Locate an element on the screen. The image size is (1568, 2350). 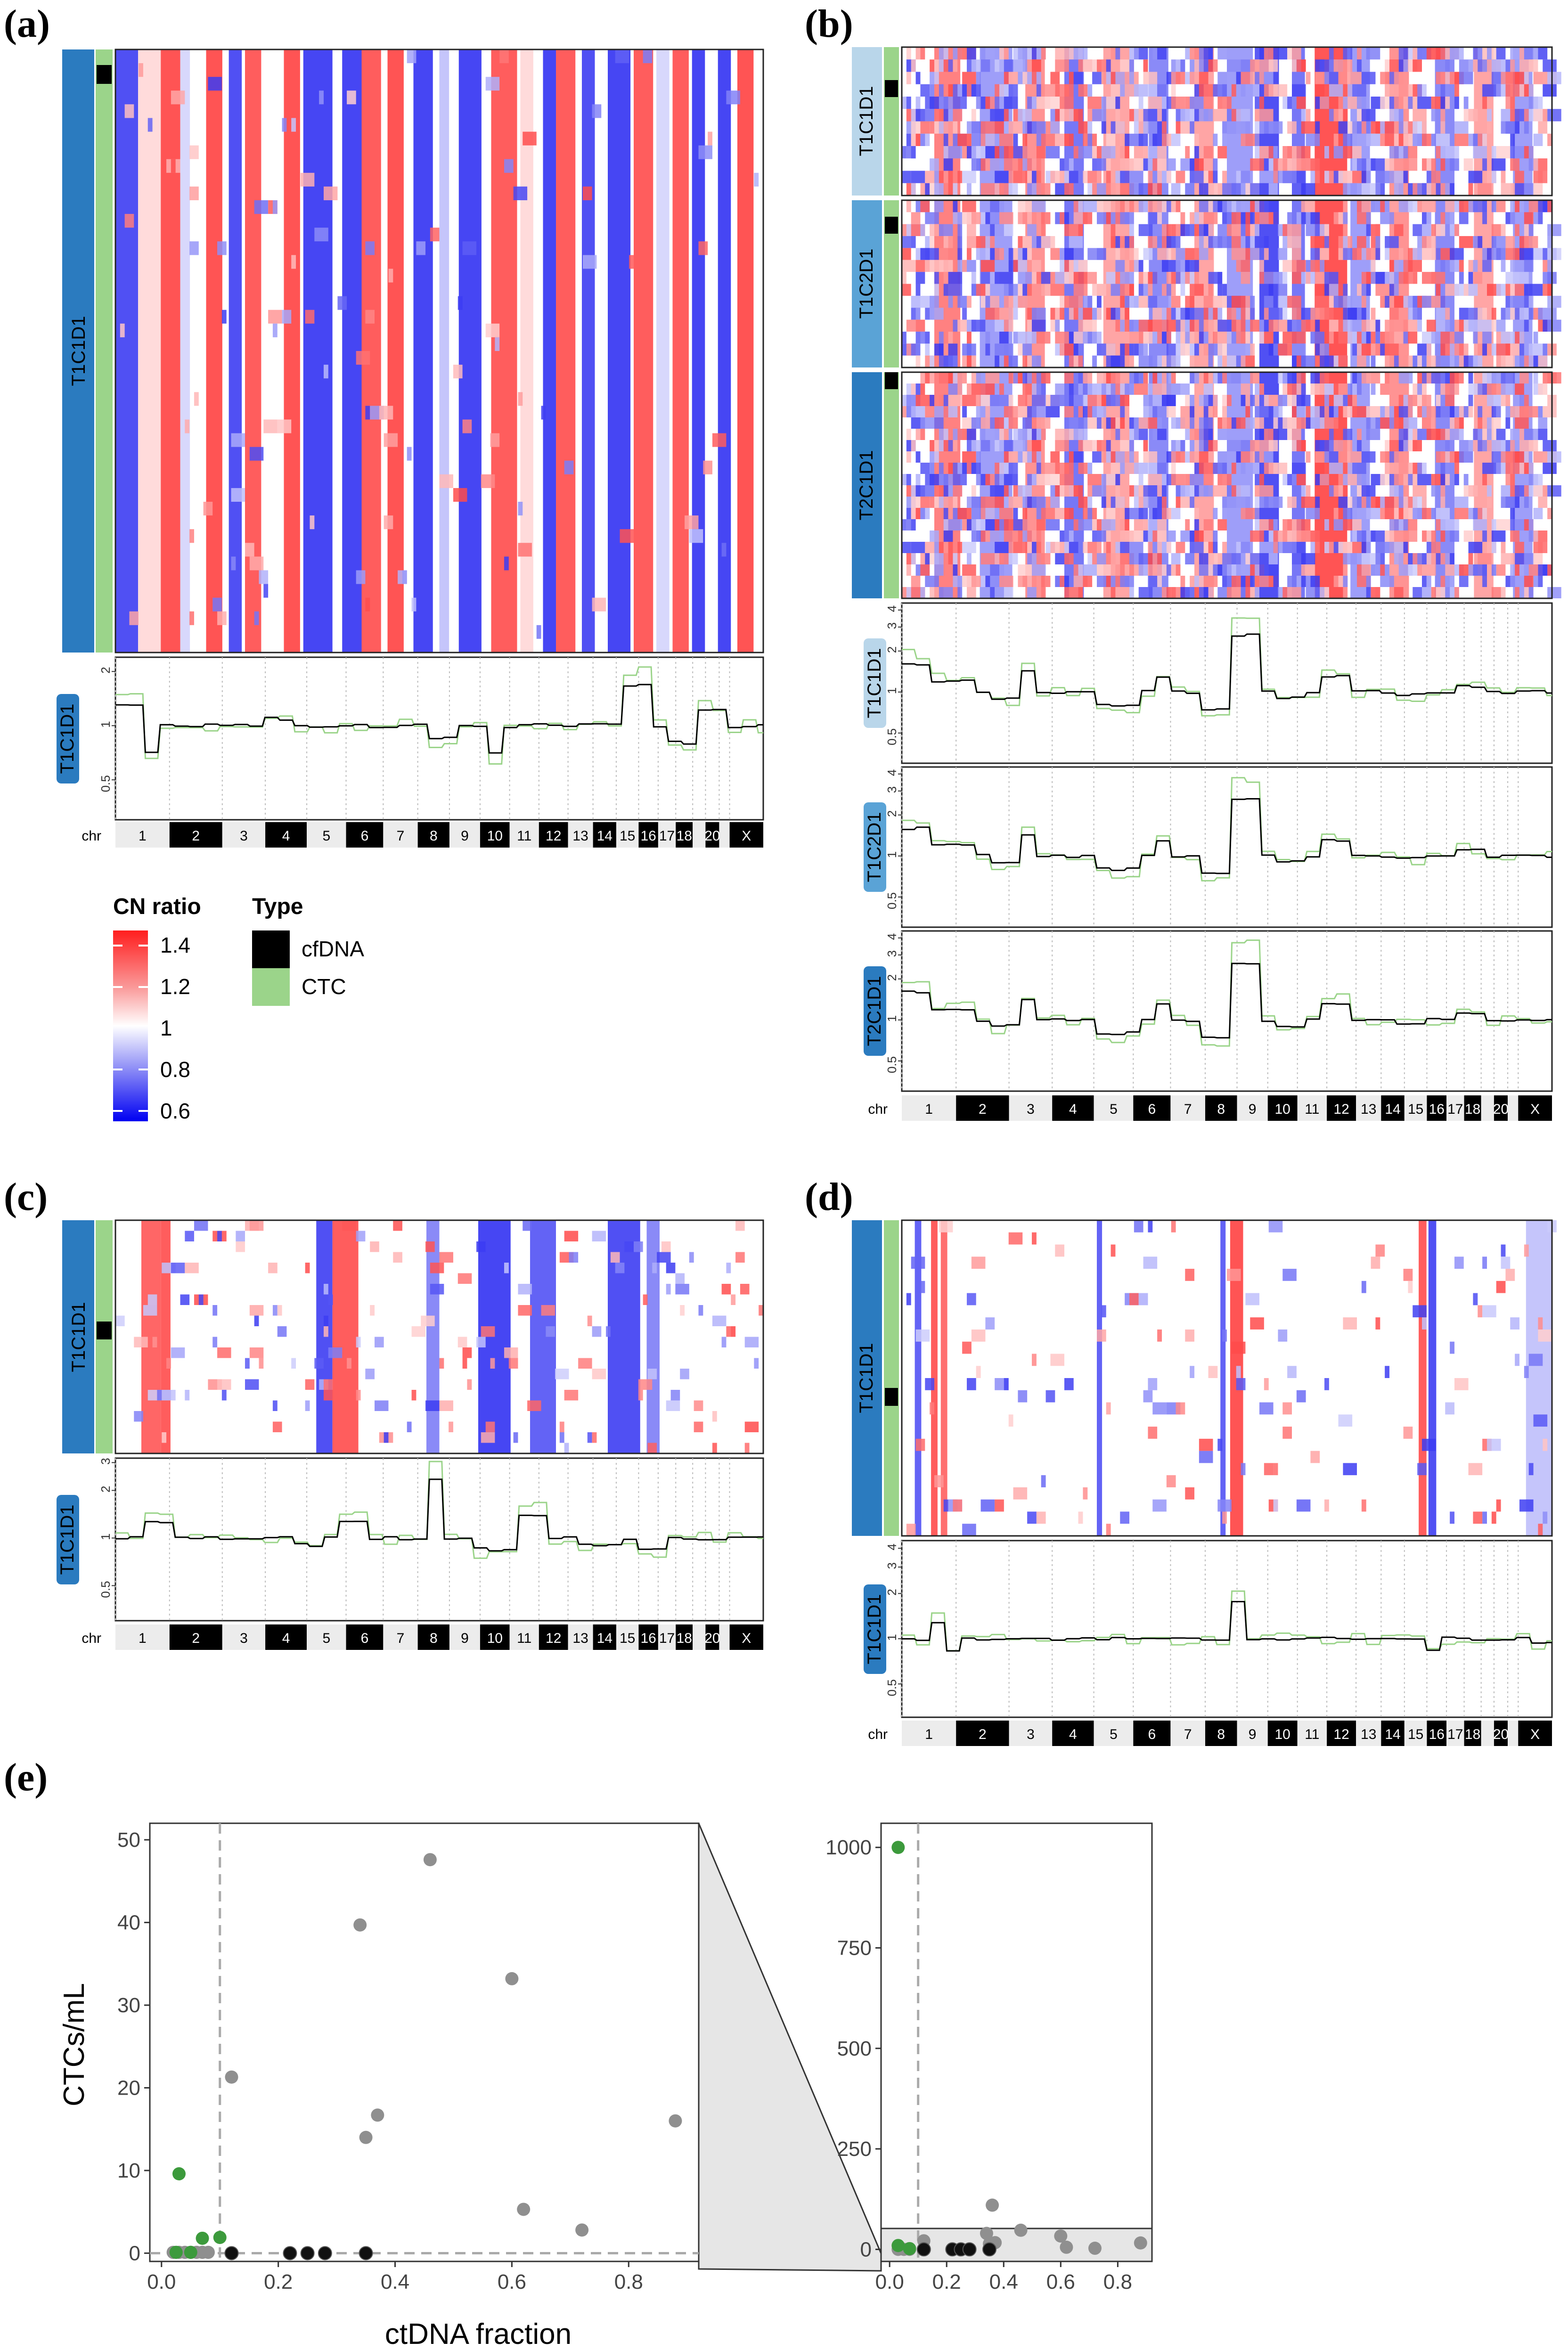
cn-value-2: 1.2 is located at coordinates (175, 986).